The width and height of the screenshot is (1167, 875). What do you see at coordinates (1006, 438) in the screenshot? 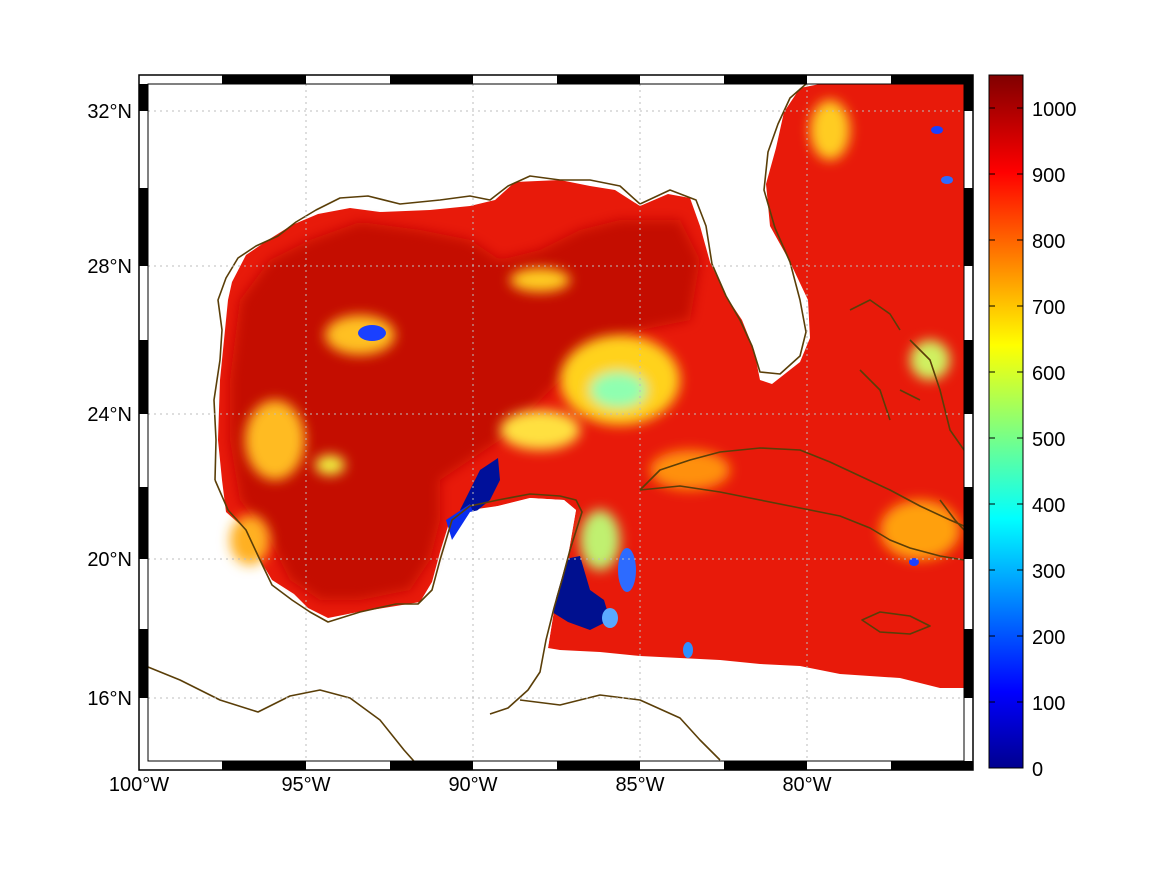
I see `colorbar-ticks` at bounding box center [1006, 438].